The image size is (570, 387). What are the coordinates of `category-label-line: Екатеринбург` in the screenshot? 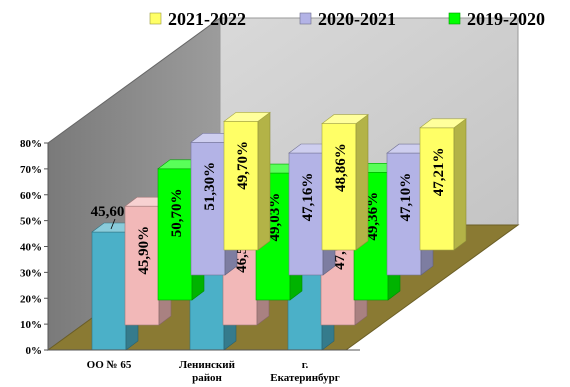 It's located at (305, 378).